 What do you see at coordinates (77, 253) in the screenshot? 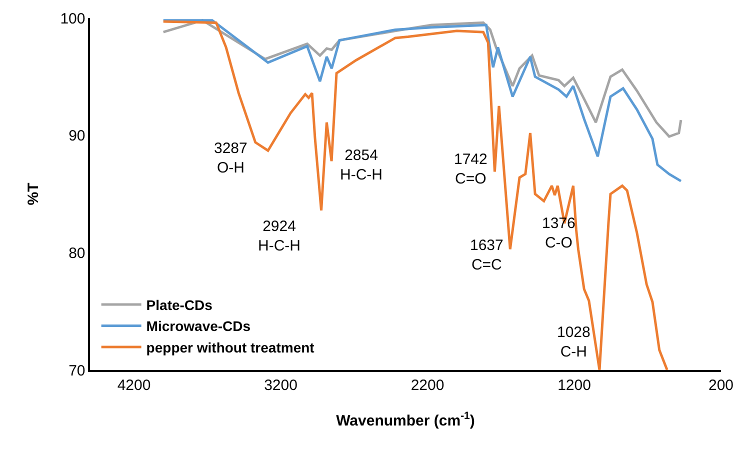
I see `y-tick-label: 80` at bounding box center [77, 253].